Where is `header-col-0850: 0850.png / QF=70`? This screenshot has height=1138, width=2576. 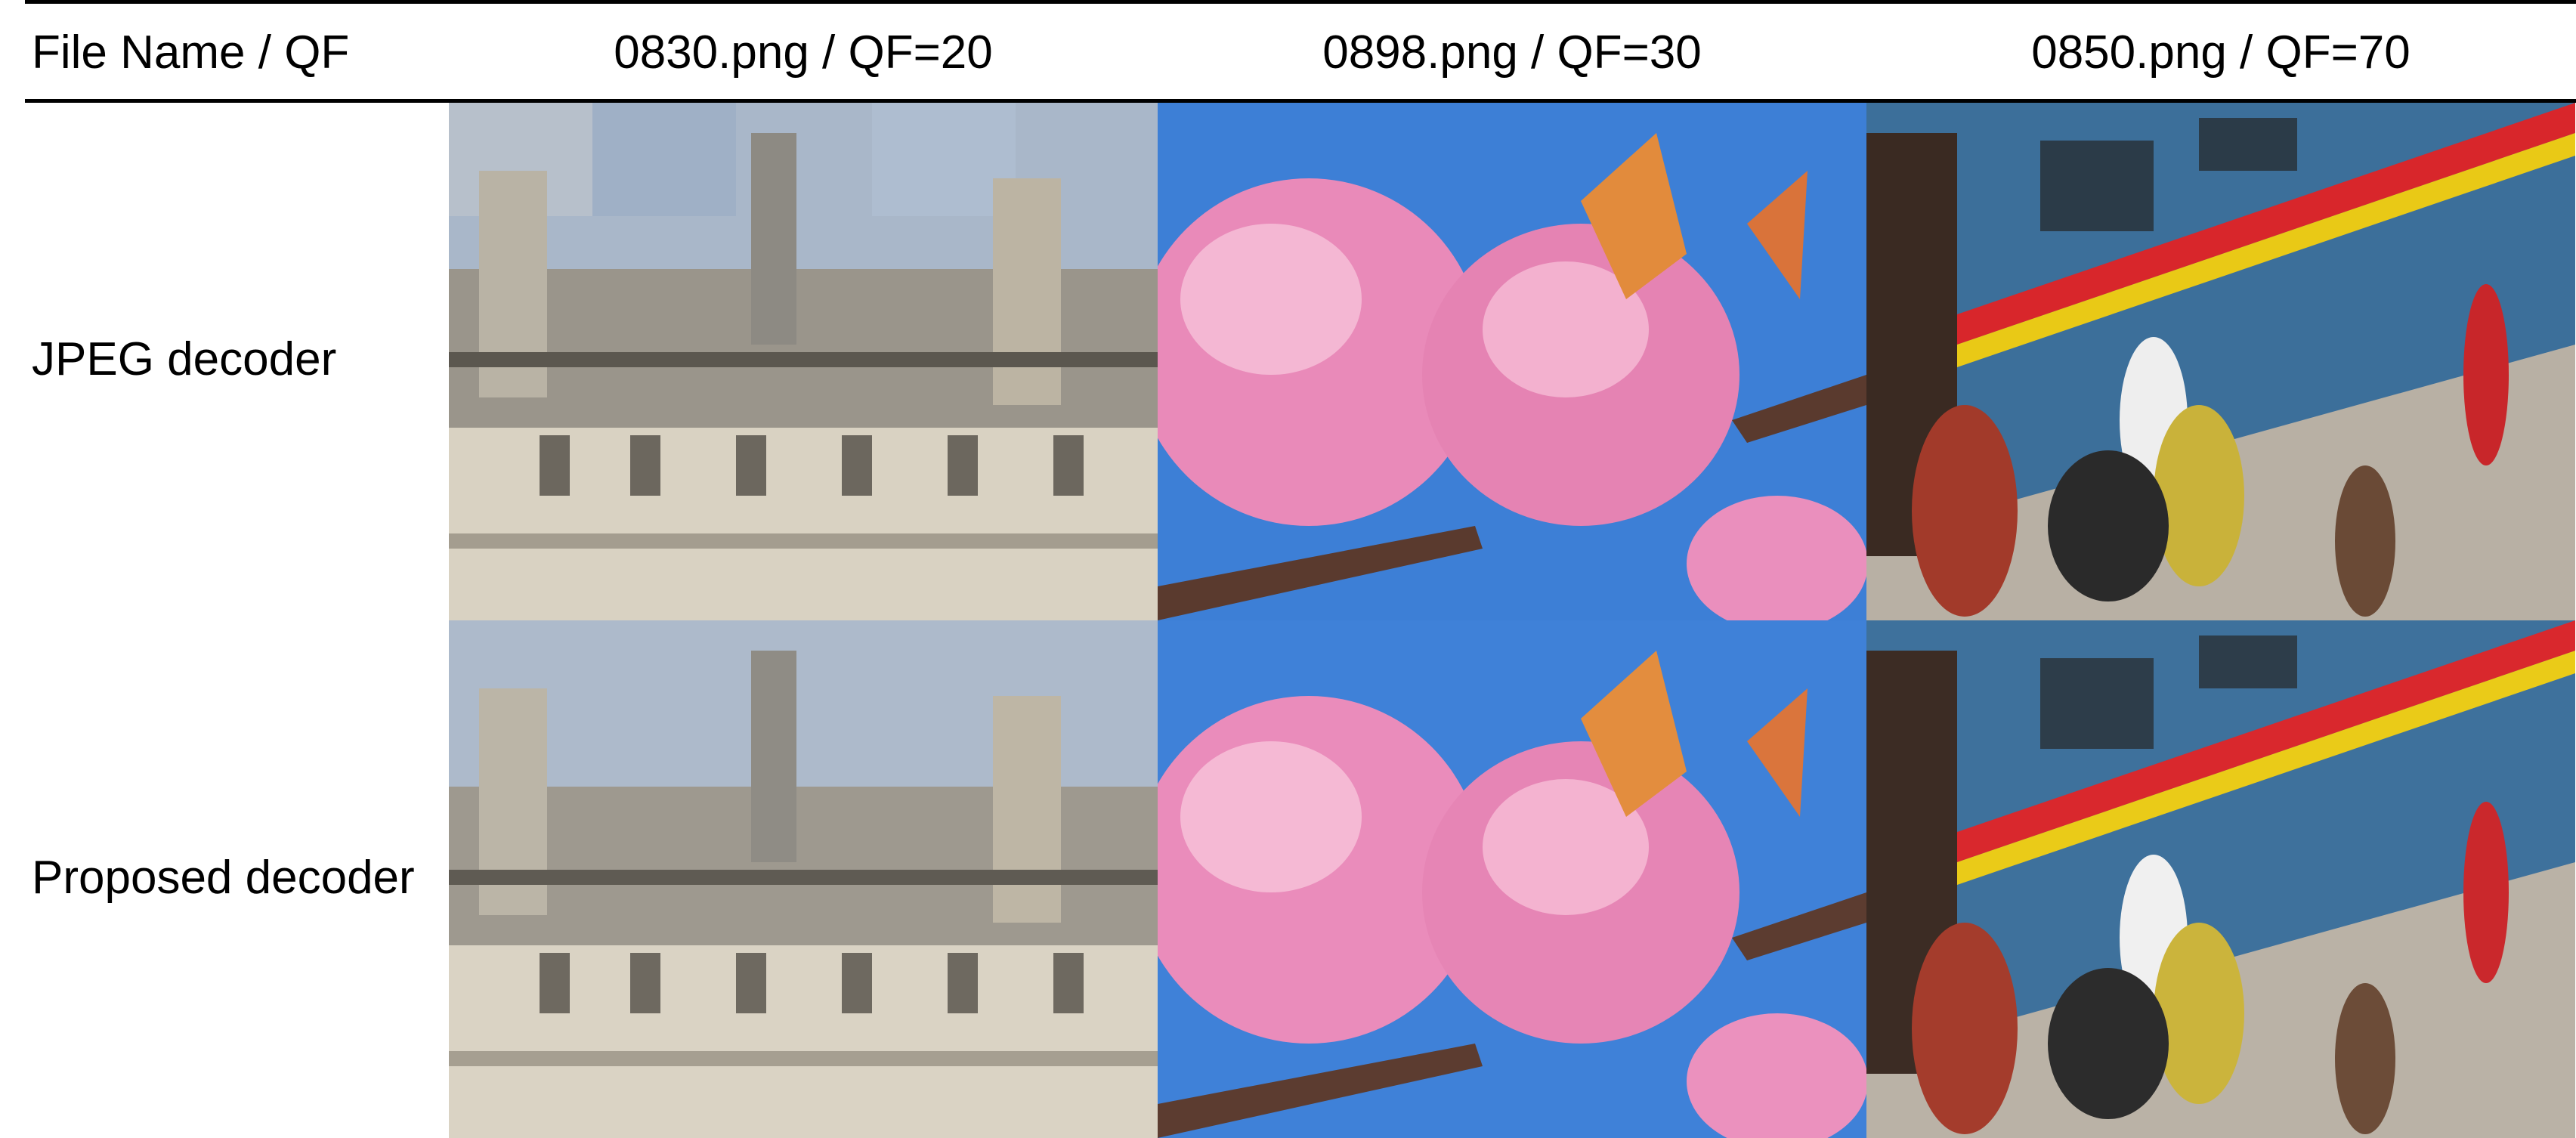 header-col-0850: 0850.png / QF=70 is located at coordinates (2221, 53).